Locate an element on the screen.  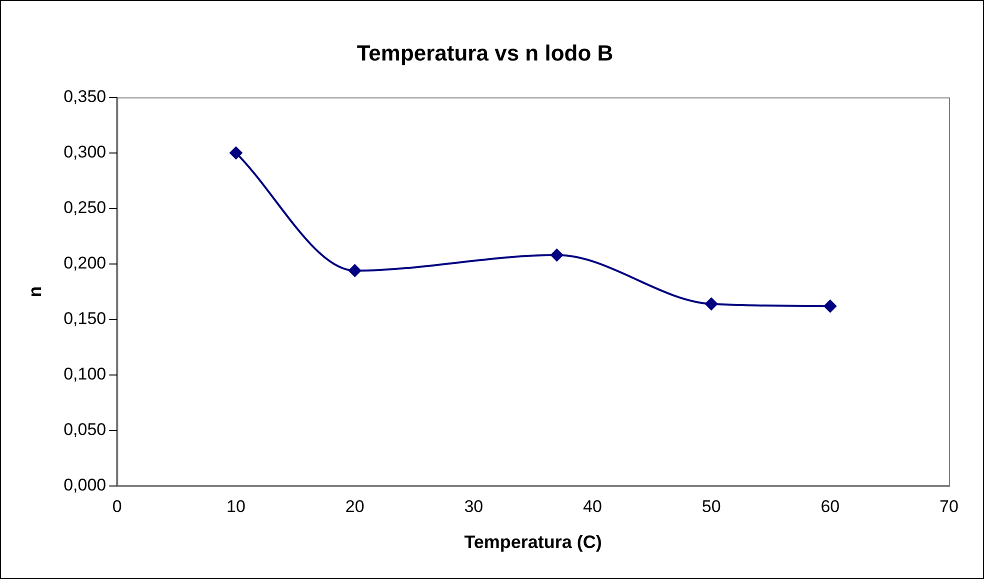
y-tick-label: 0,000 is located at coordinates (85, 485).